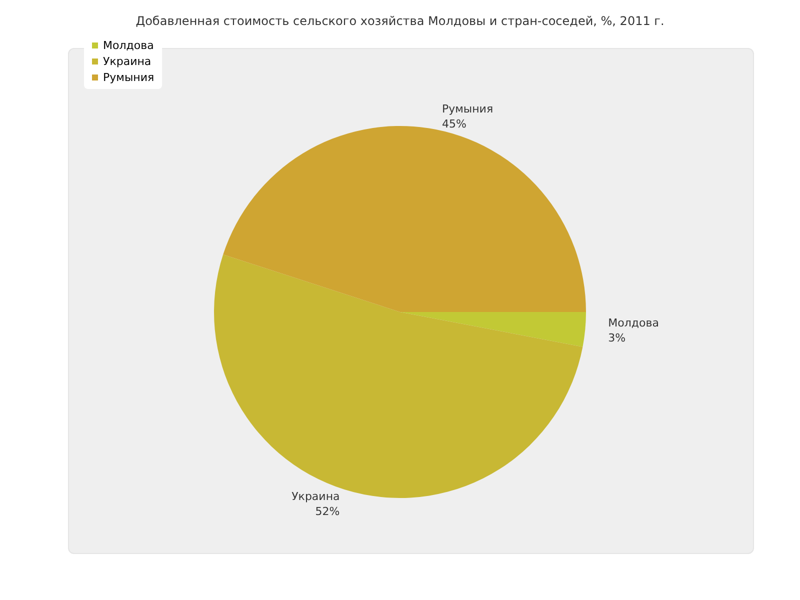 This screenshot has height=600, width=800. I want to click on slice-label: Украина, so click(316, 496).